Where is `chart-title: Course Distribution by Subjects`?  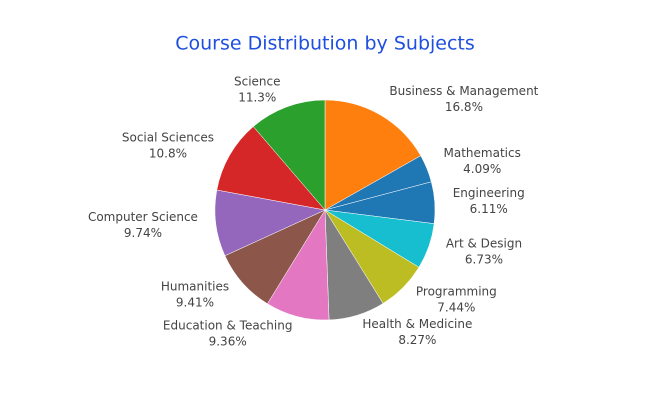
chart-title: Course Distribution by Subjects is located at coordinates (325, 44).